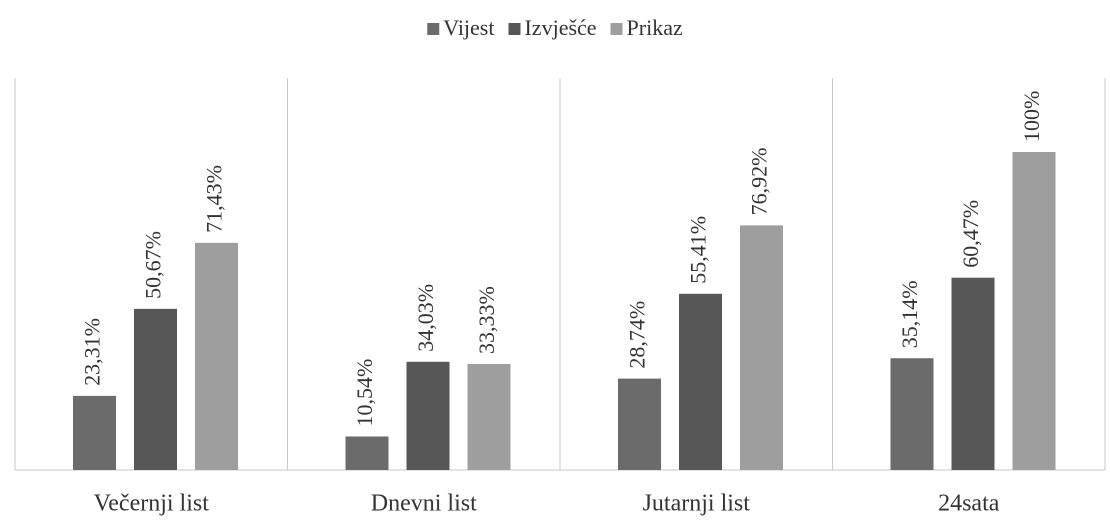  I want to click on x-tick-label: Jutarnji list, so click(697, 504).